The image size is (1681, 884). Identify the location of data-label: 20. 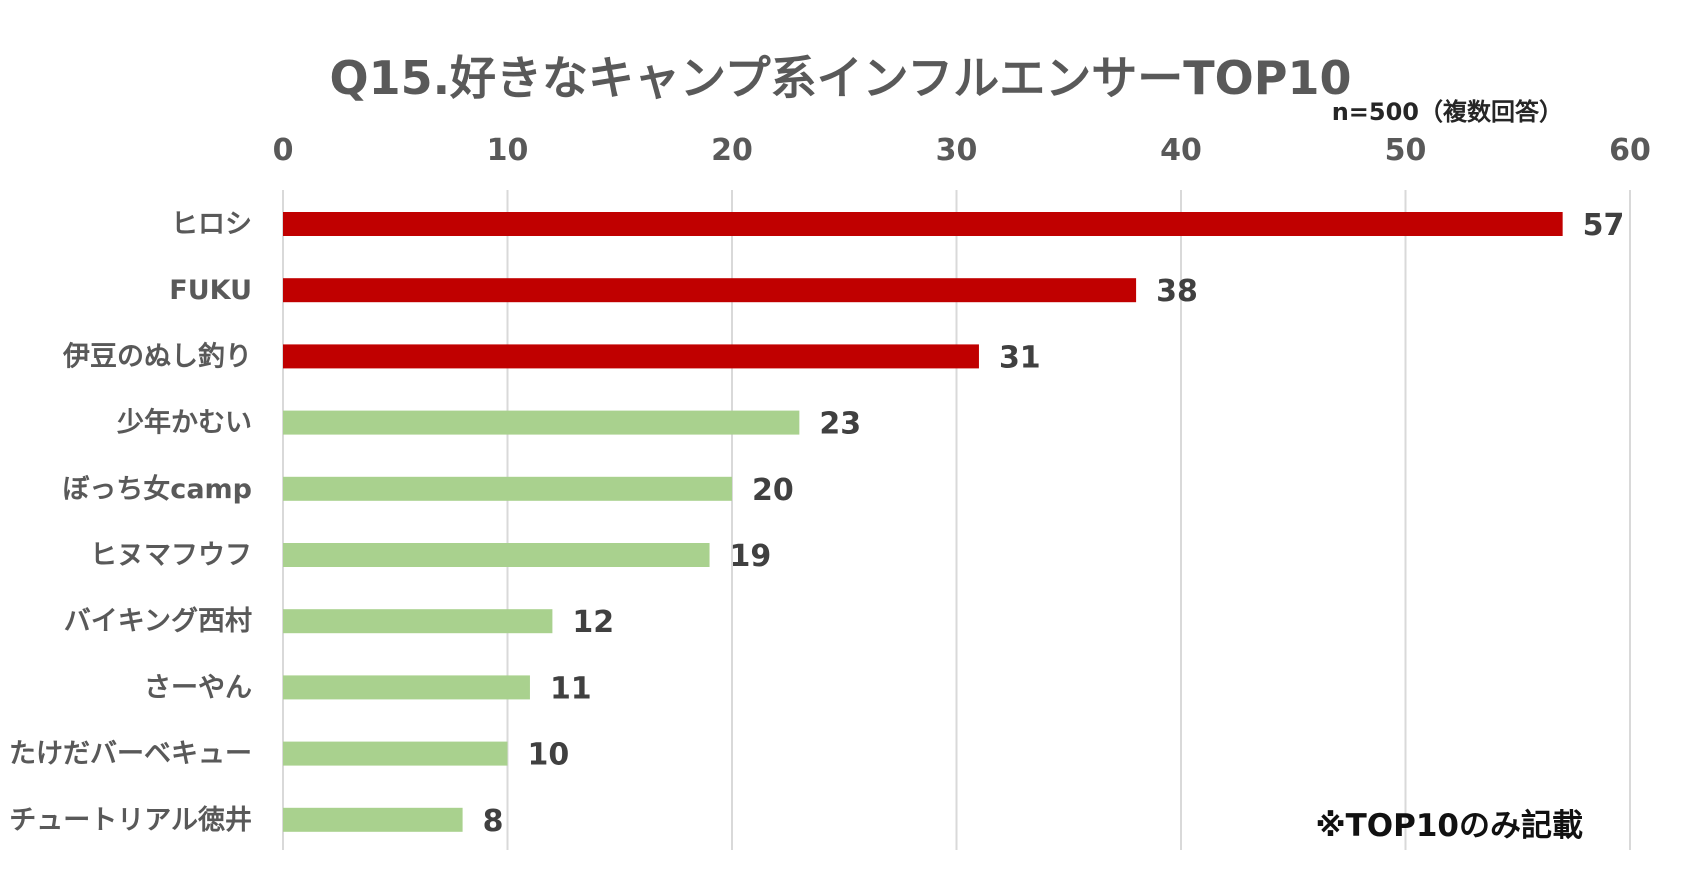
(773, 490).